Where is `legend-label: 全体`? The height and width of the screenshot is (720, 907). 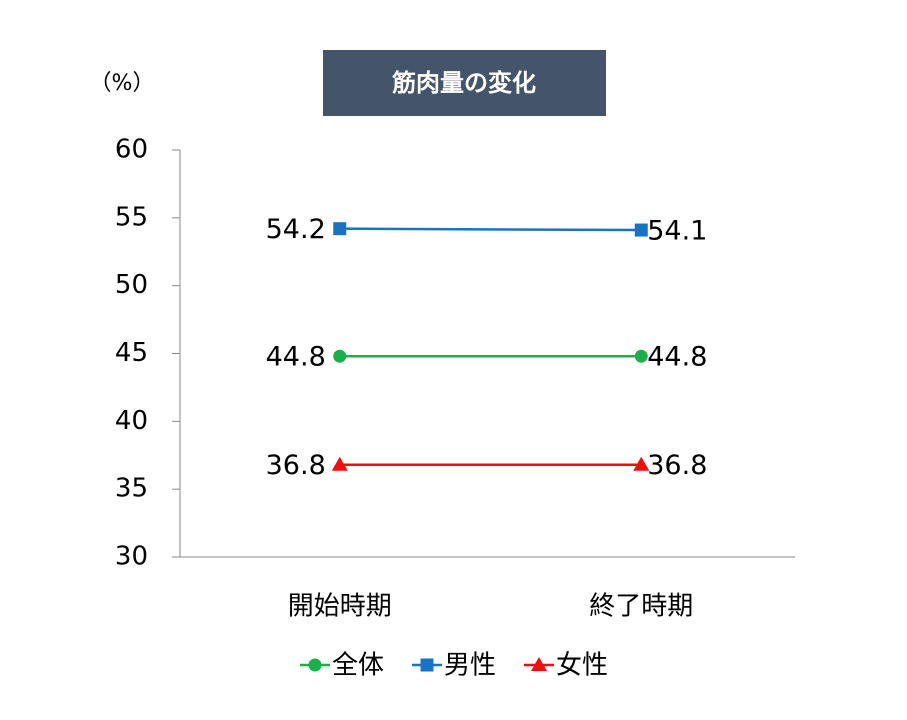
legend-label: 全体 is located at coordinates (358, 666).